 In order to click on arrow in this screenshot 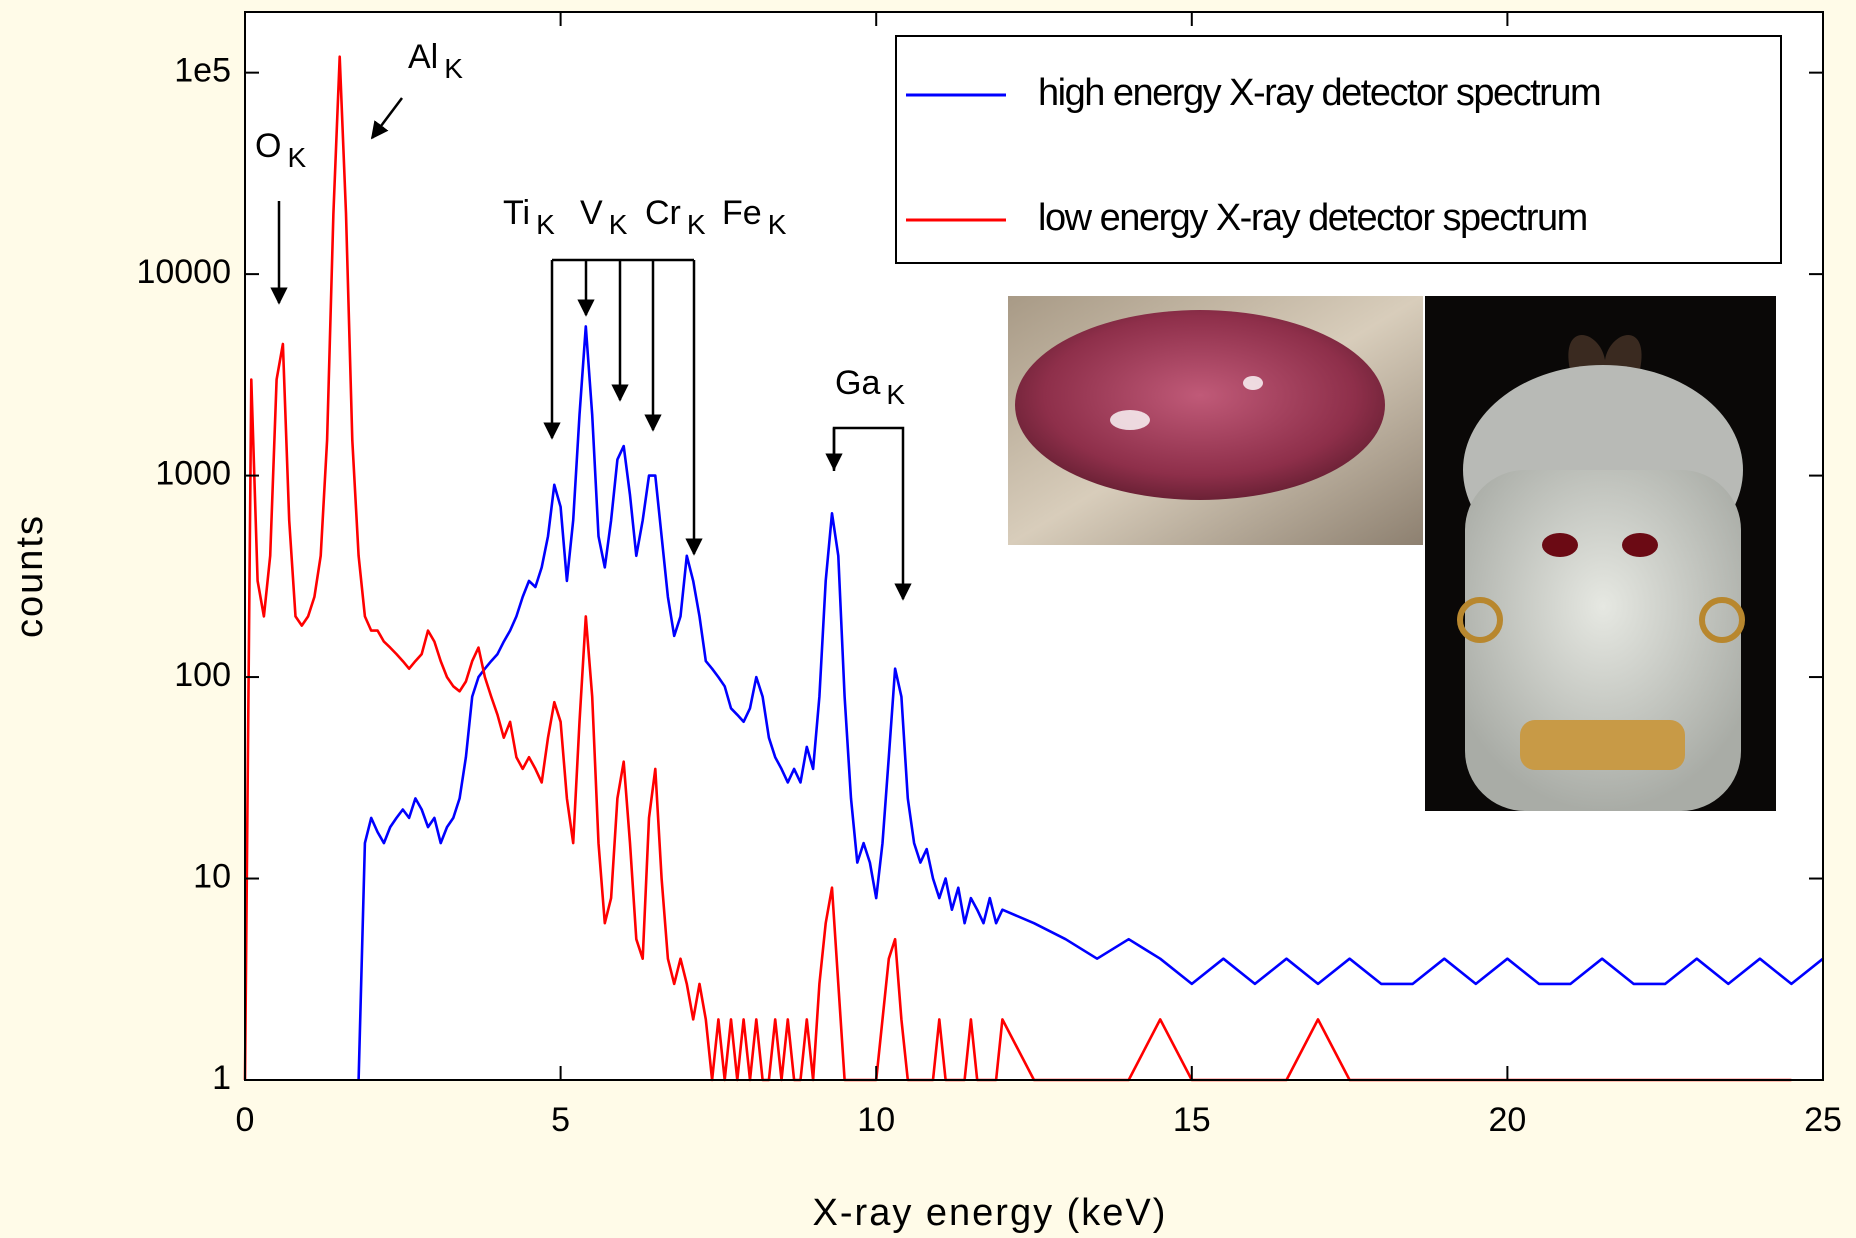, I will do `click(386, 118)`.